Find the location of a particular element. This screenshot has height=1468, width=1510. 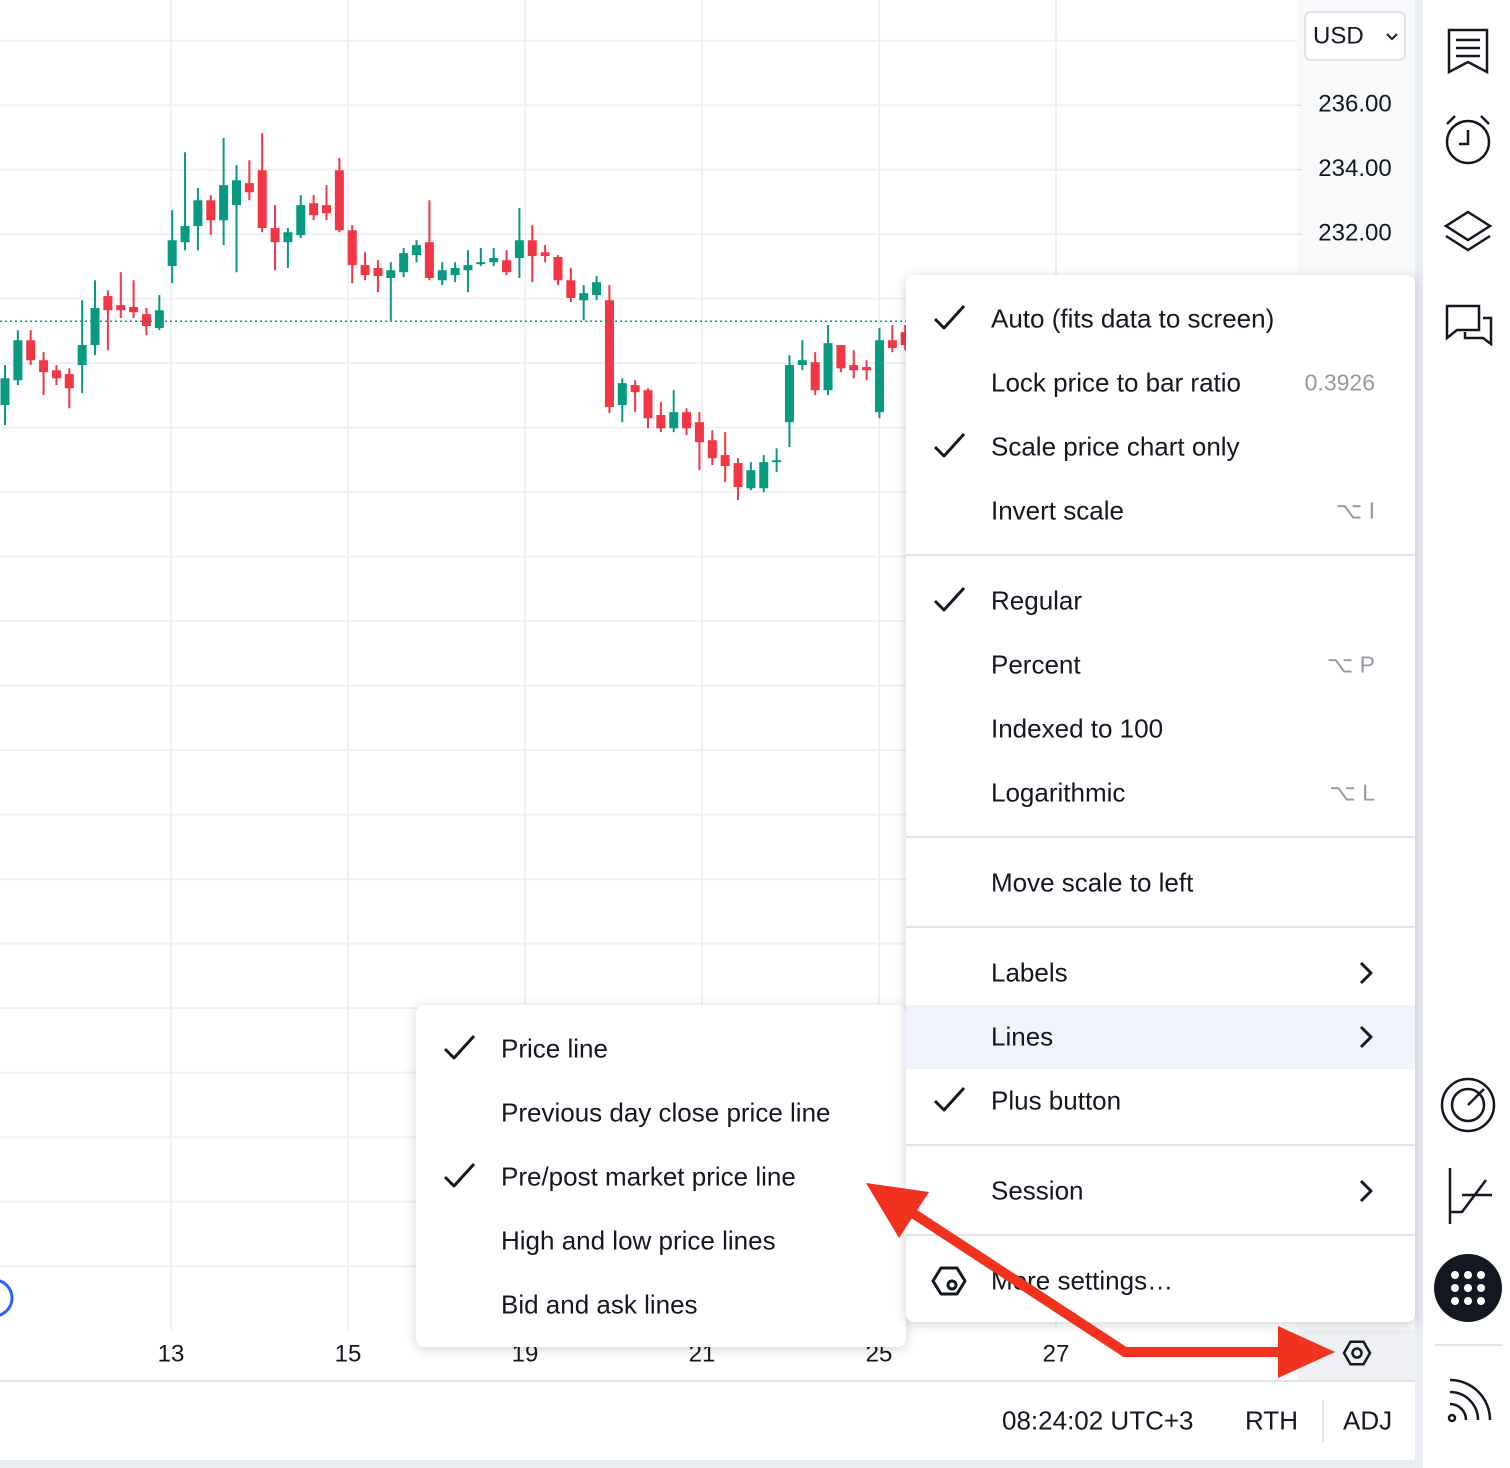

currency-button: USD is located at coordinates (1355, 36).